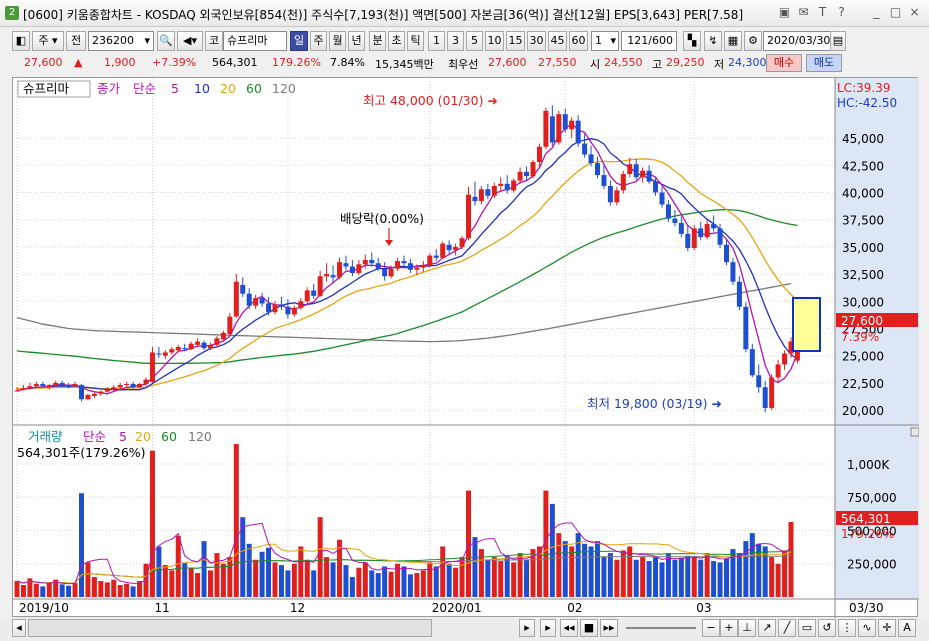  I want to click on rewind-icon: ◂◂, so click(569, 628).